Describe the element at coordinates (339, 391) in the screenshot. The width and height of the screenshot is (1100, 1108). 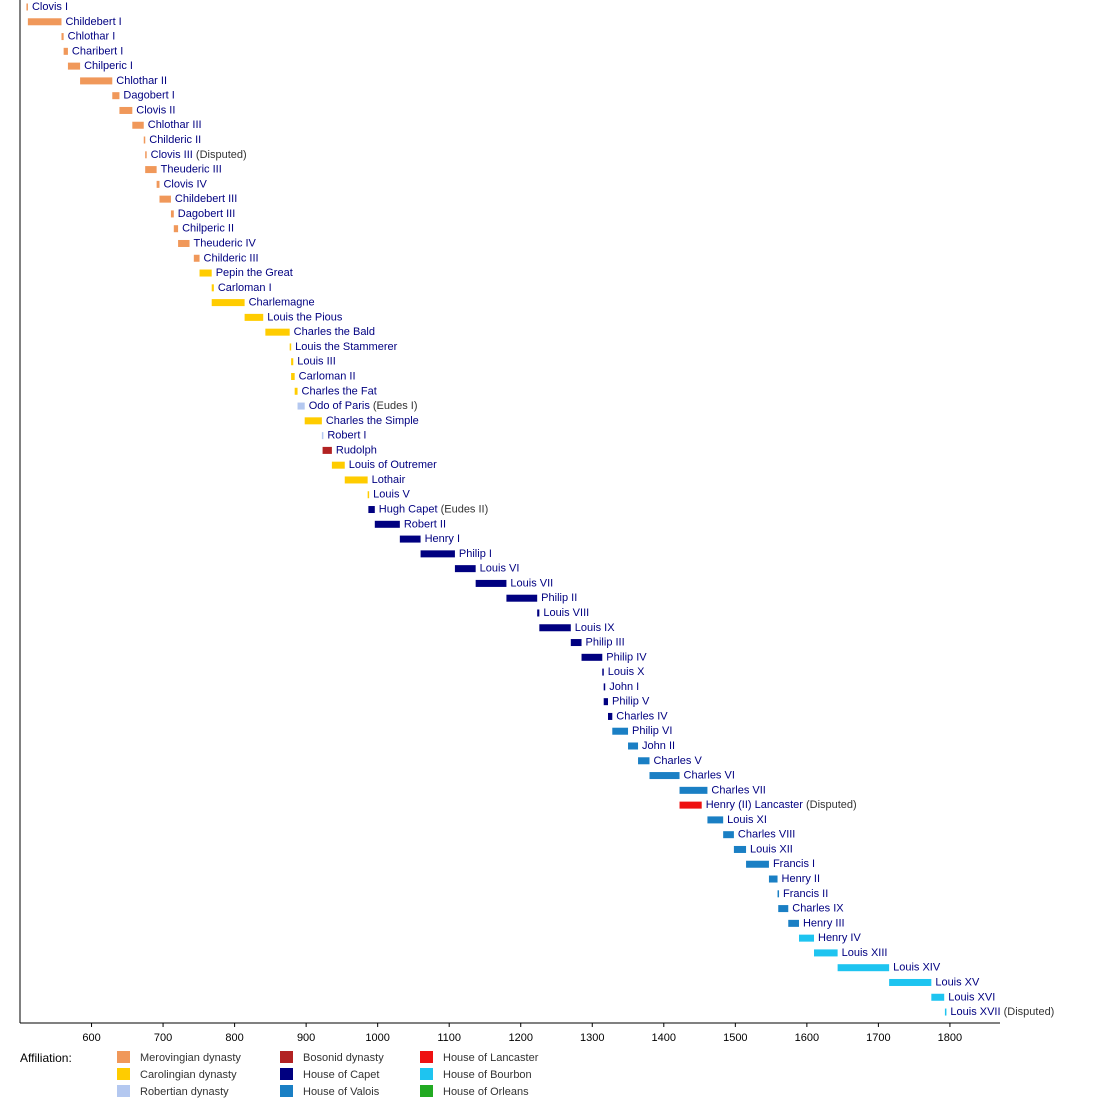
I see `reign-label: Charles the Fat` at that location.